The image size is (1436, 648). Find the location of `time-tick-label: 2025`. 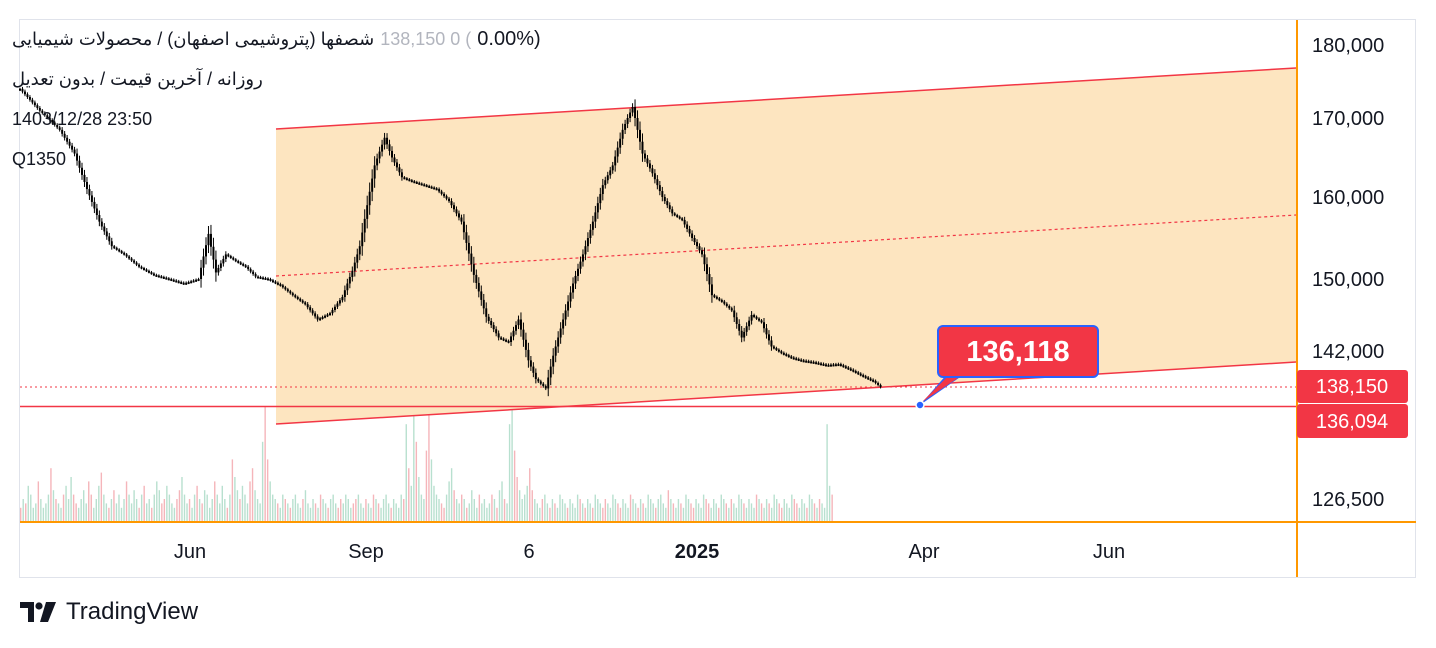

time-tick-label: 2025 is located at coordinates (697, 552).